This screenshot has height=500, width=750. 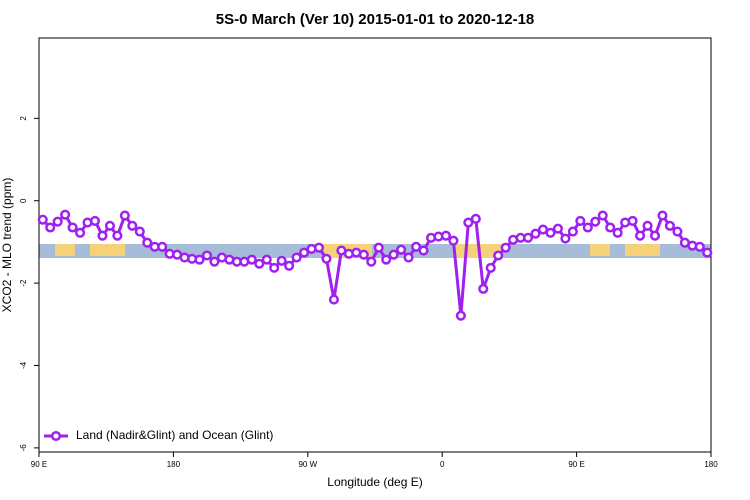 What do you see at coordinates (7, 245) in the screenshot?
I see `y-axis-label: XCO2 - MLO trend (ppm)` at bounding box center [7, 245].